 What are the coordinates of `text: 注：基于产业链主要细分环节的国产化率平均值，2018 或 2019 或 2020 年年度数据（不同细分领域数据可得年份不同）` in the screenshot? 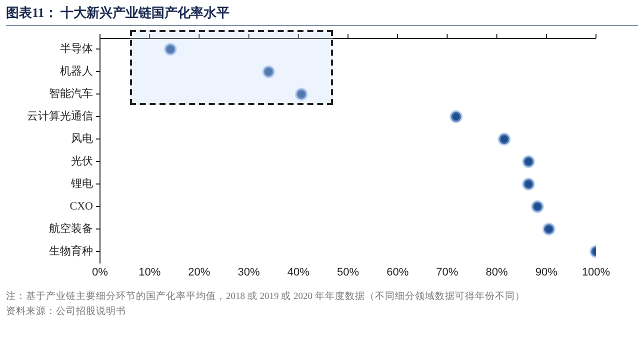 It's located at (266, 297).